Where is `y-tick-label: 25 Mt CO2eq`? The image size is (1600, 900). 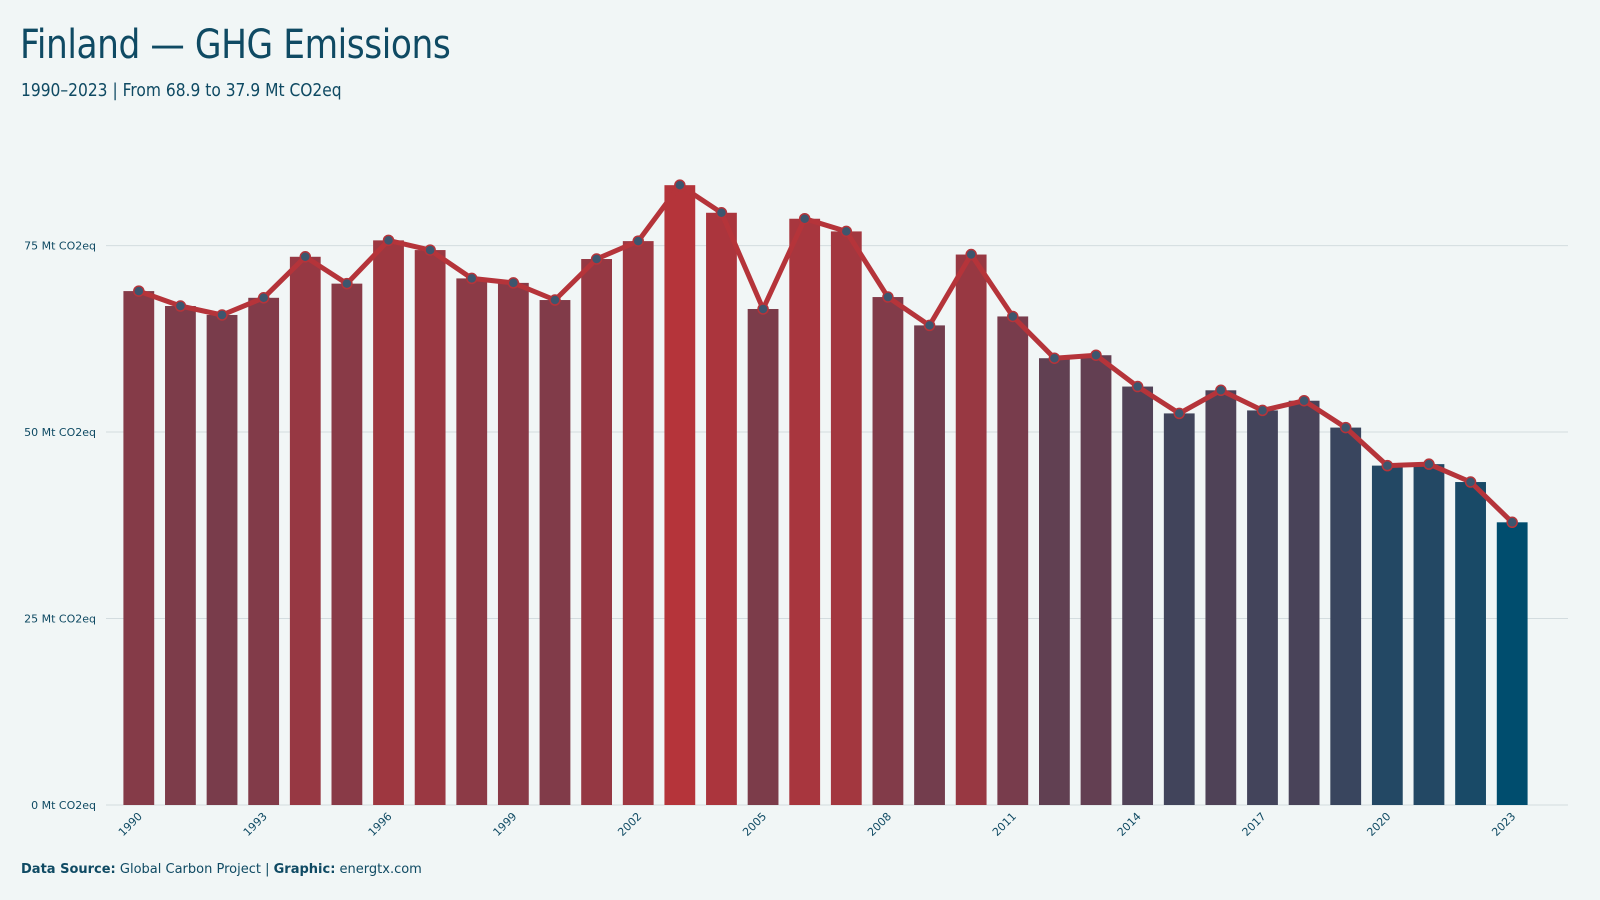
y-tick-label: 25 Mt CO2eq is located at coordinates (60, 619).